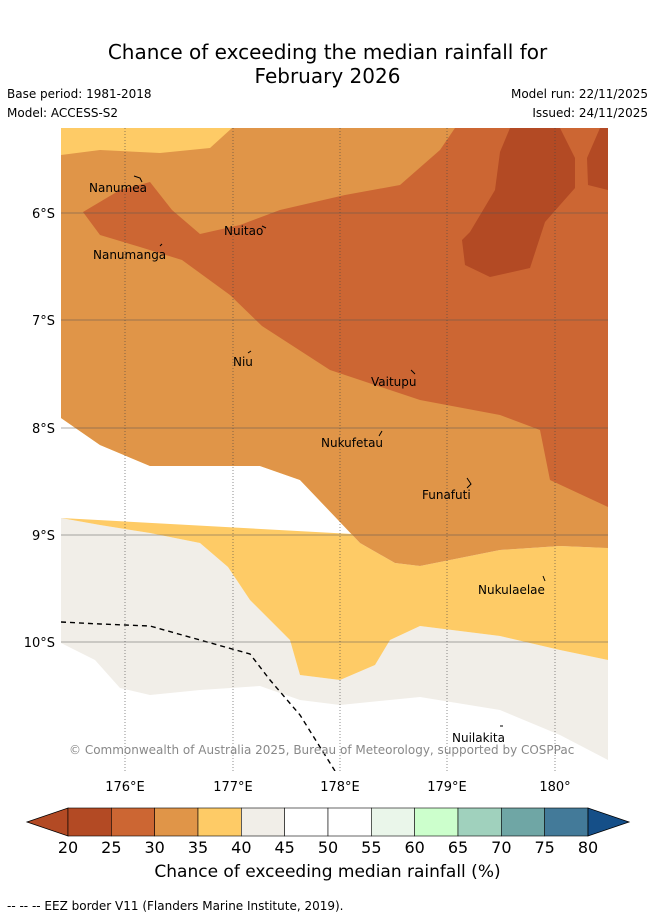 Image resolution: width=655 pixels, height=919 pixels. I want to click on base-period: Base period: 1981-2018, so click(79, 94).